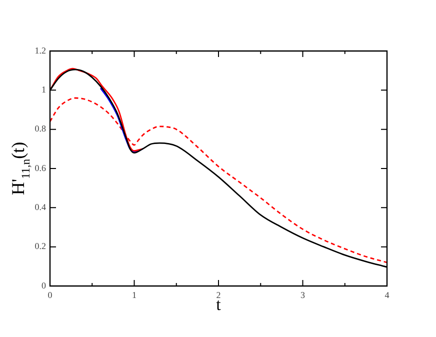 Image resolution: width=436 pixels, height=337 pixels. Describe the element at coordinates (40, 246) in the screenshot. I see `y-tick-label: 0.2` at that location.